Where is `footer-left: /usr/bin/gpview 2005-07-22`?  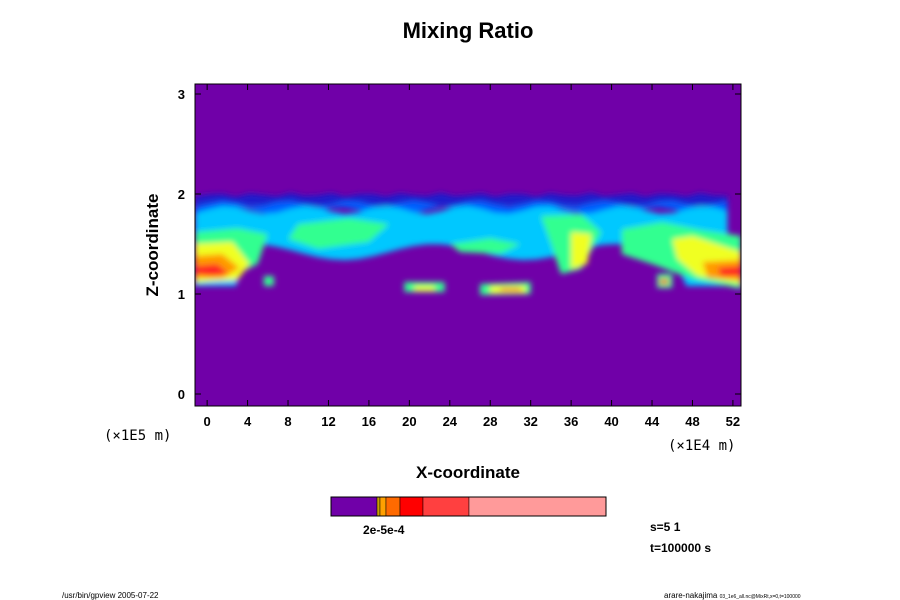 footer-left: /usr/bin/gpview 2005-07-22 is located at coordinates (110, 595).